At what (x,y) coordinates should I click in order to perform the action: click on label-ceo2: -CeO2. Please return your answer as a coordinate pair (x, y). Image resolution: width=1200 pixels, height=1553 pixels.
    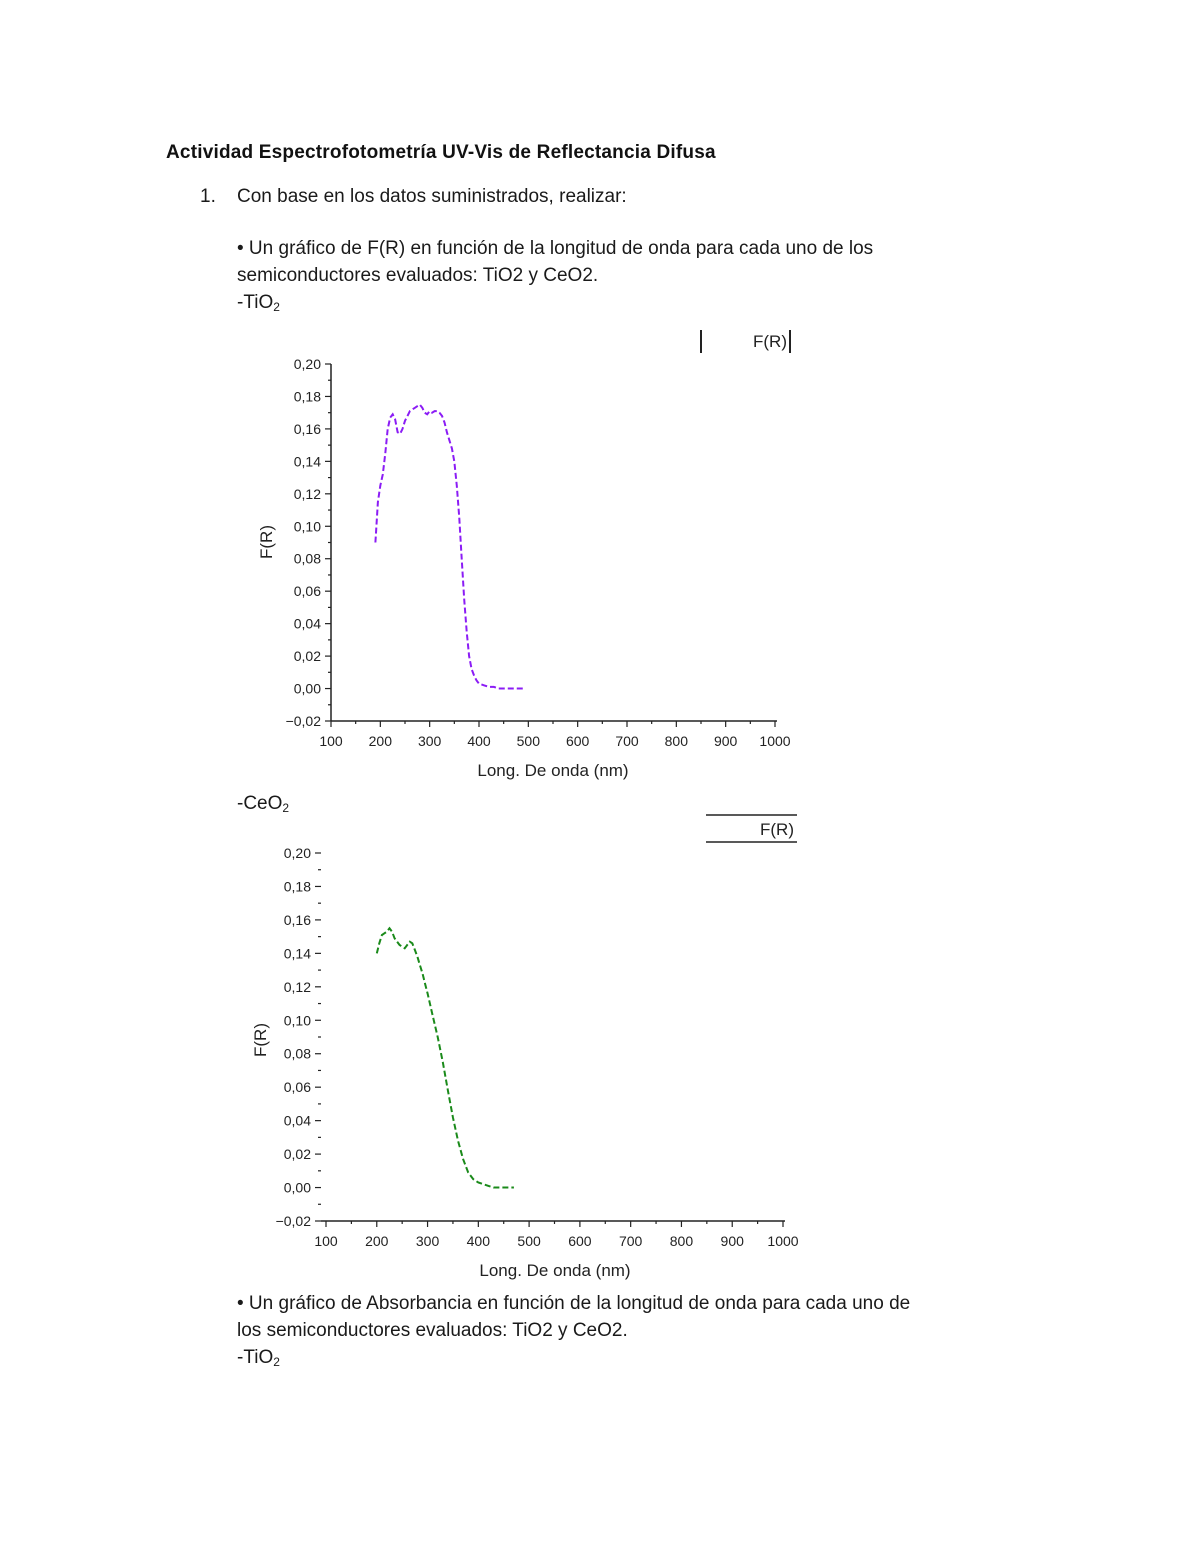
    Looking at the image, I should click on (263, 804).